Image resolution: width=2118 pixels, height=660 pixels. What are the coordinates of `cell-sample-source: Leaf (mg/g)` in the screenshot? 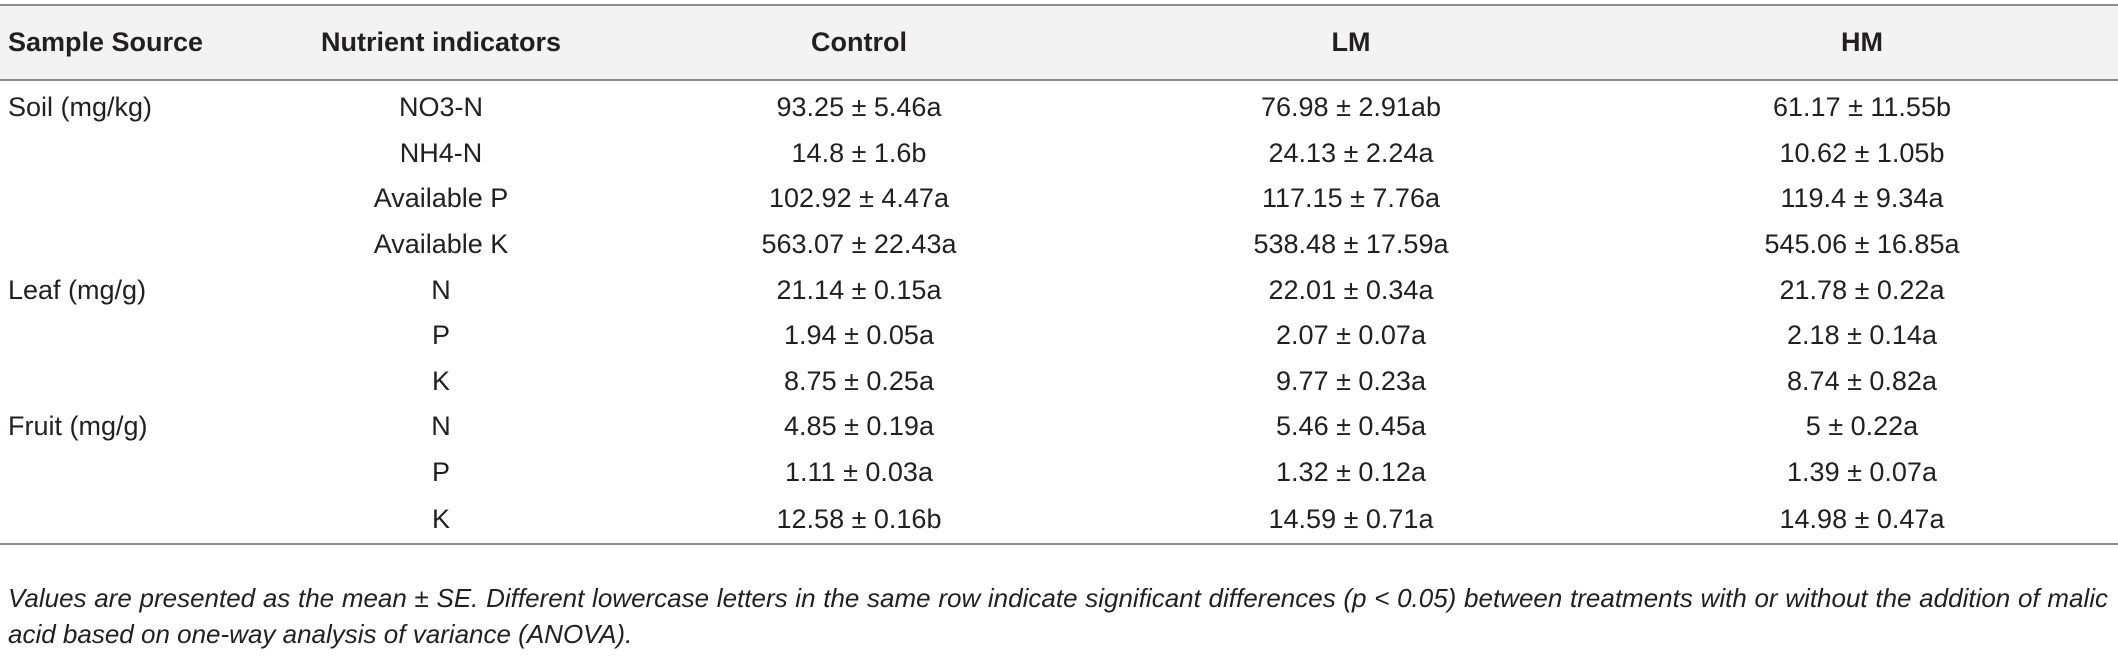 It's located at (77, 289).